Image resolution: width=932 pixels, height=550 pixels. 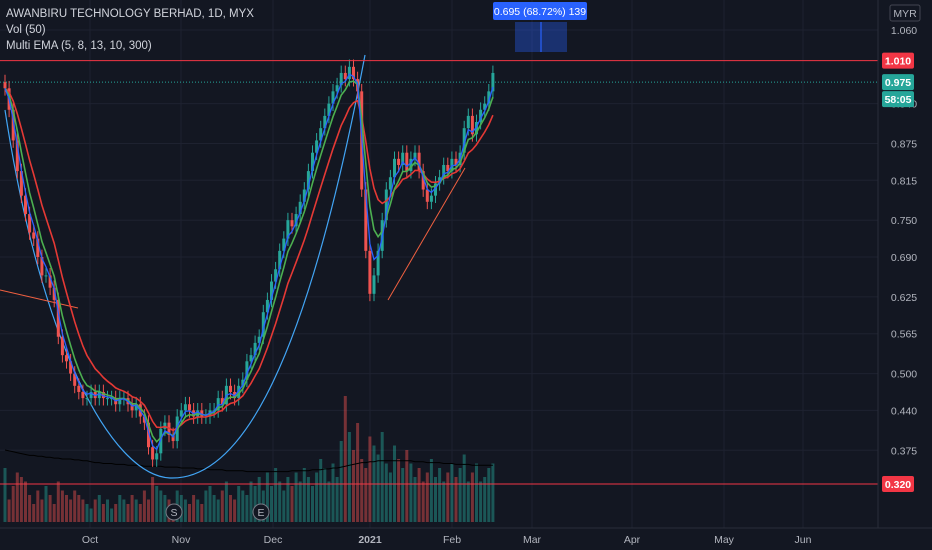 I want to click on event-marker-split: S, so click(x=174, y=512).